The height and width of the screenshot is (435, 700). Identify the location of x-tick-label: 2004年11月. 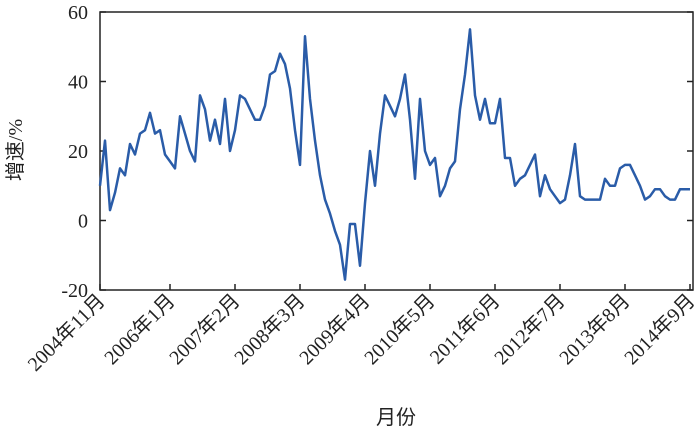
(66, 332).